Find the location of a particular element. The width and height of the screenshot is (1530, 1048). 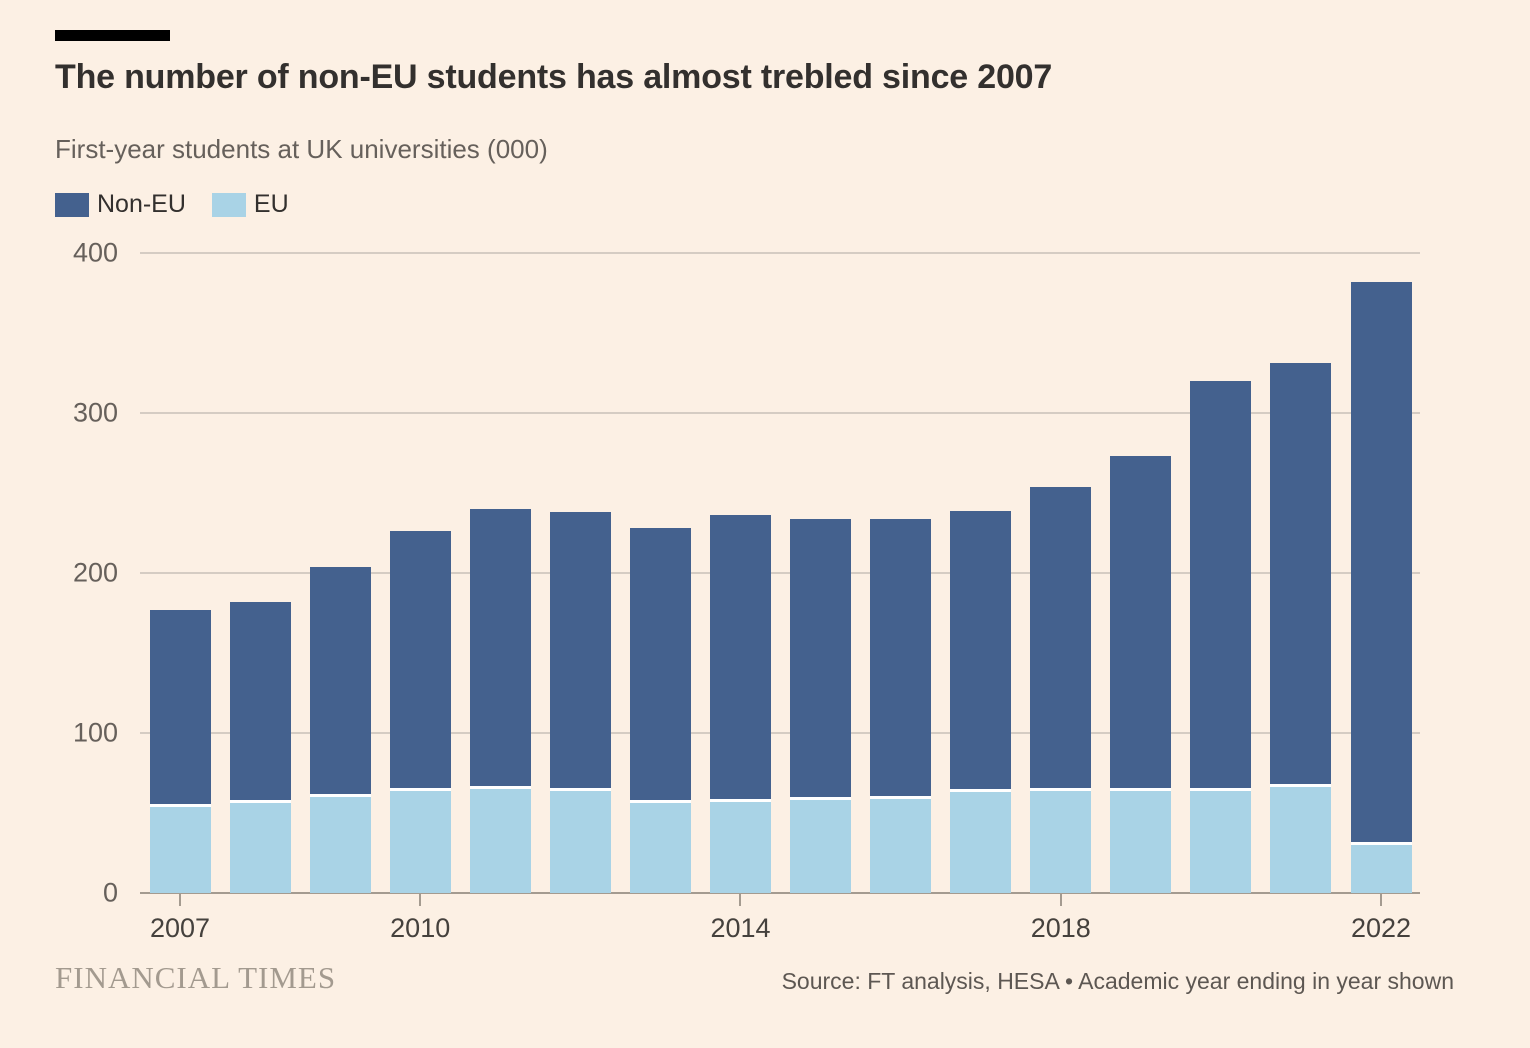

bar-non-eu-2018 is located at coordinates (1061, 638).